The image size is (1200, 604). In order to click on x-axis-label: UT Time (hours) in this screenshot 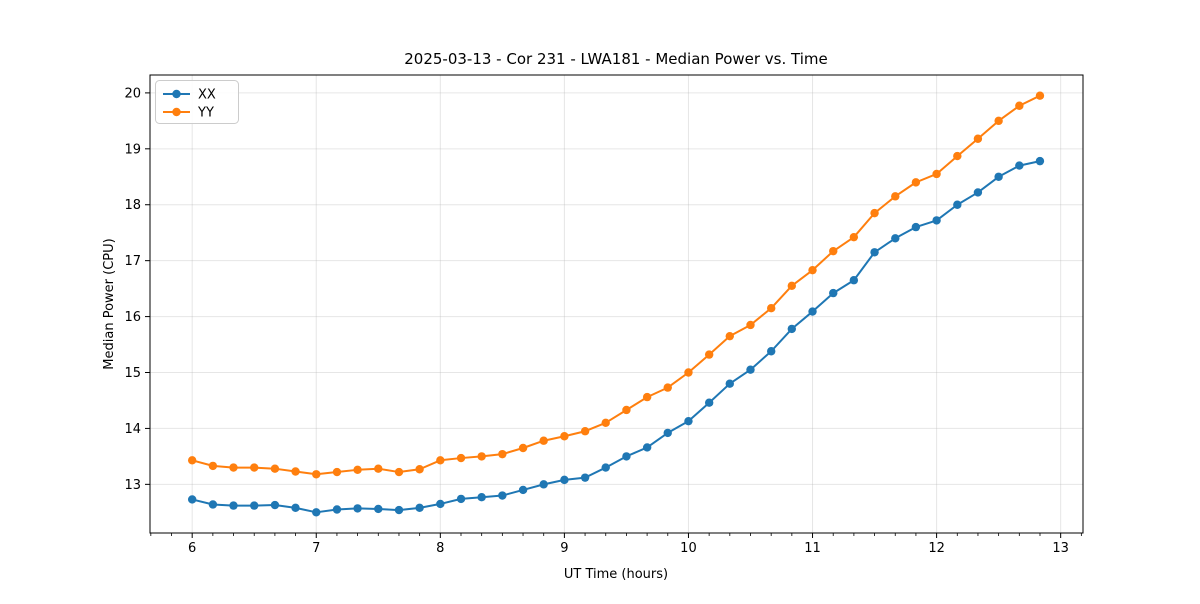, I will do `click(616, 574)`.